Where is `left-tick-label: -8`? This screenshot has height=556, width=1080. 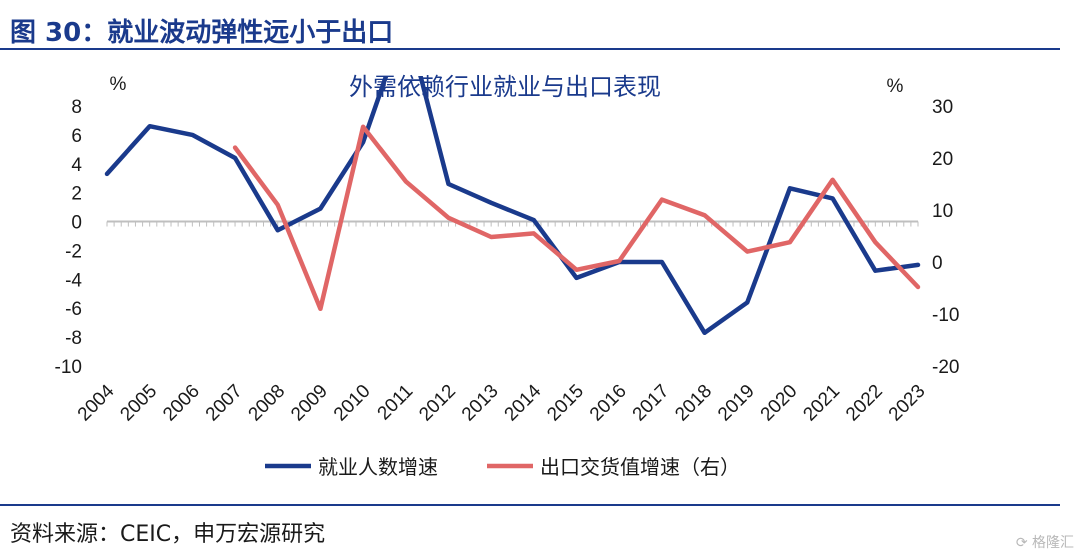
left-tick-label: -8 is located at coordinates (73, 338).